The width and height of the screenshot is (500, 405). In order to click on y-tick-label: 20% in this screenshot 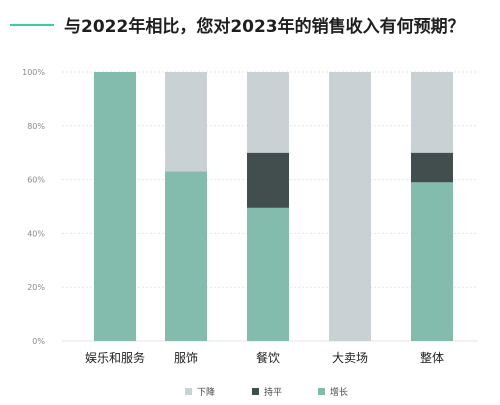, I will do `click(36, 287)`.